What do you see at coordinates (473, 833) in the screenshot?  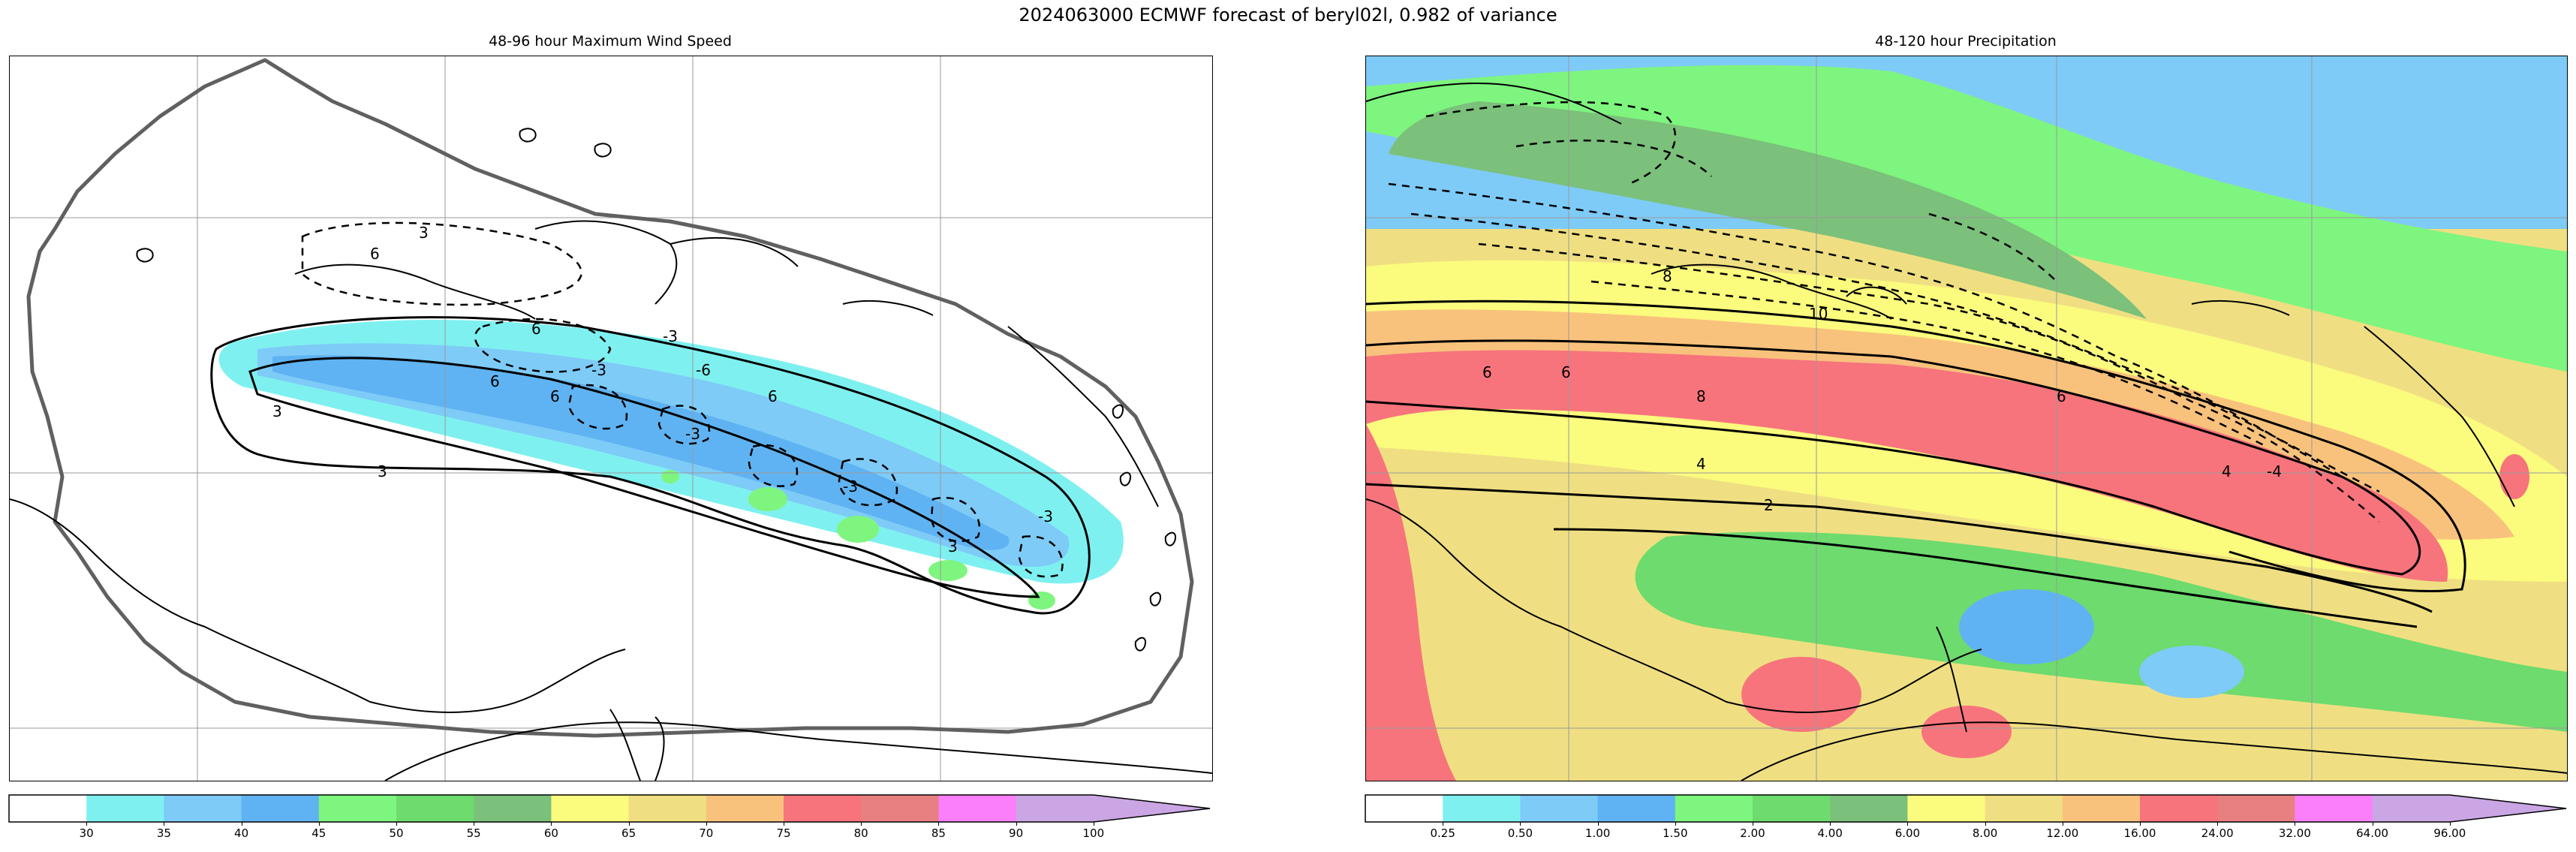 I see `colorbar-tick-label: 55` at bounding box center [473, 833].